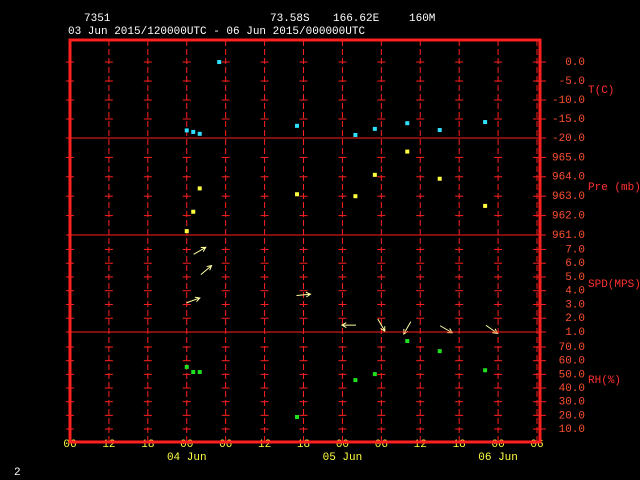 The width and height of the screenshot is (640, 480). I want to click on y-tick-label: 4.0, so click(575, 292).